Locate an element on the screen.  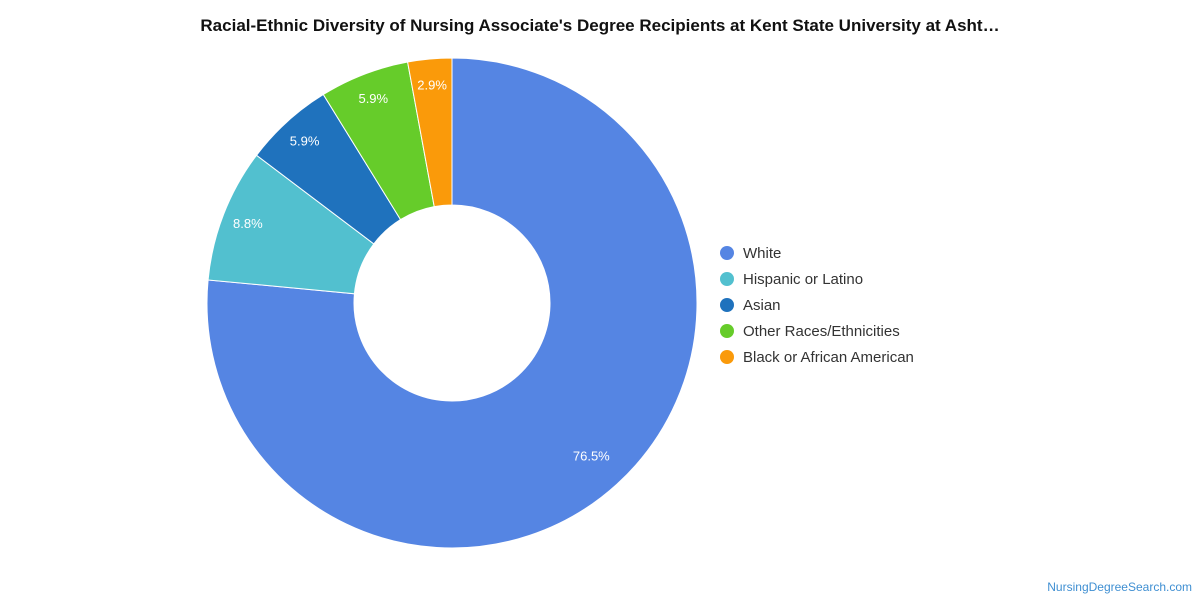
legend-item-black-or-african-american: Black or African American is located at coordinates (817, 357).